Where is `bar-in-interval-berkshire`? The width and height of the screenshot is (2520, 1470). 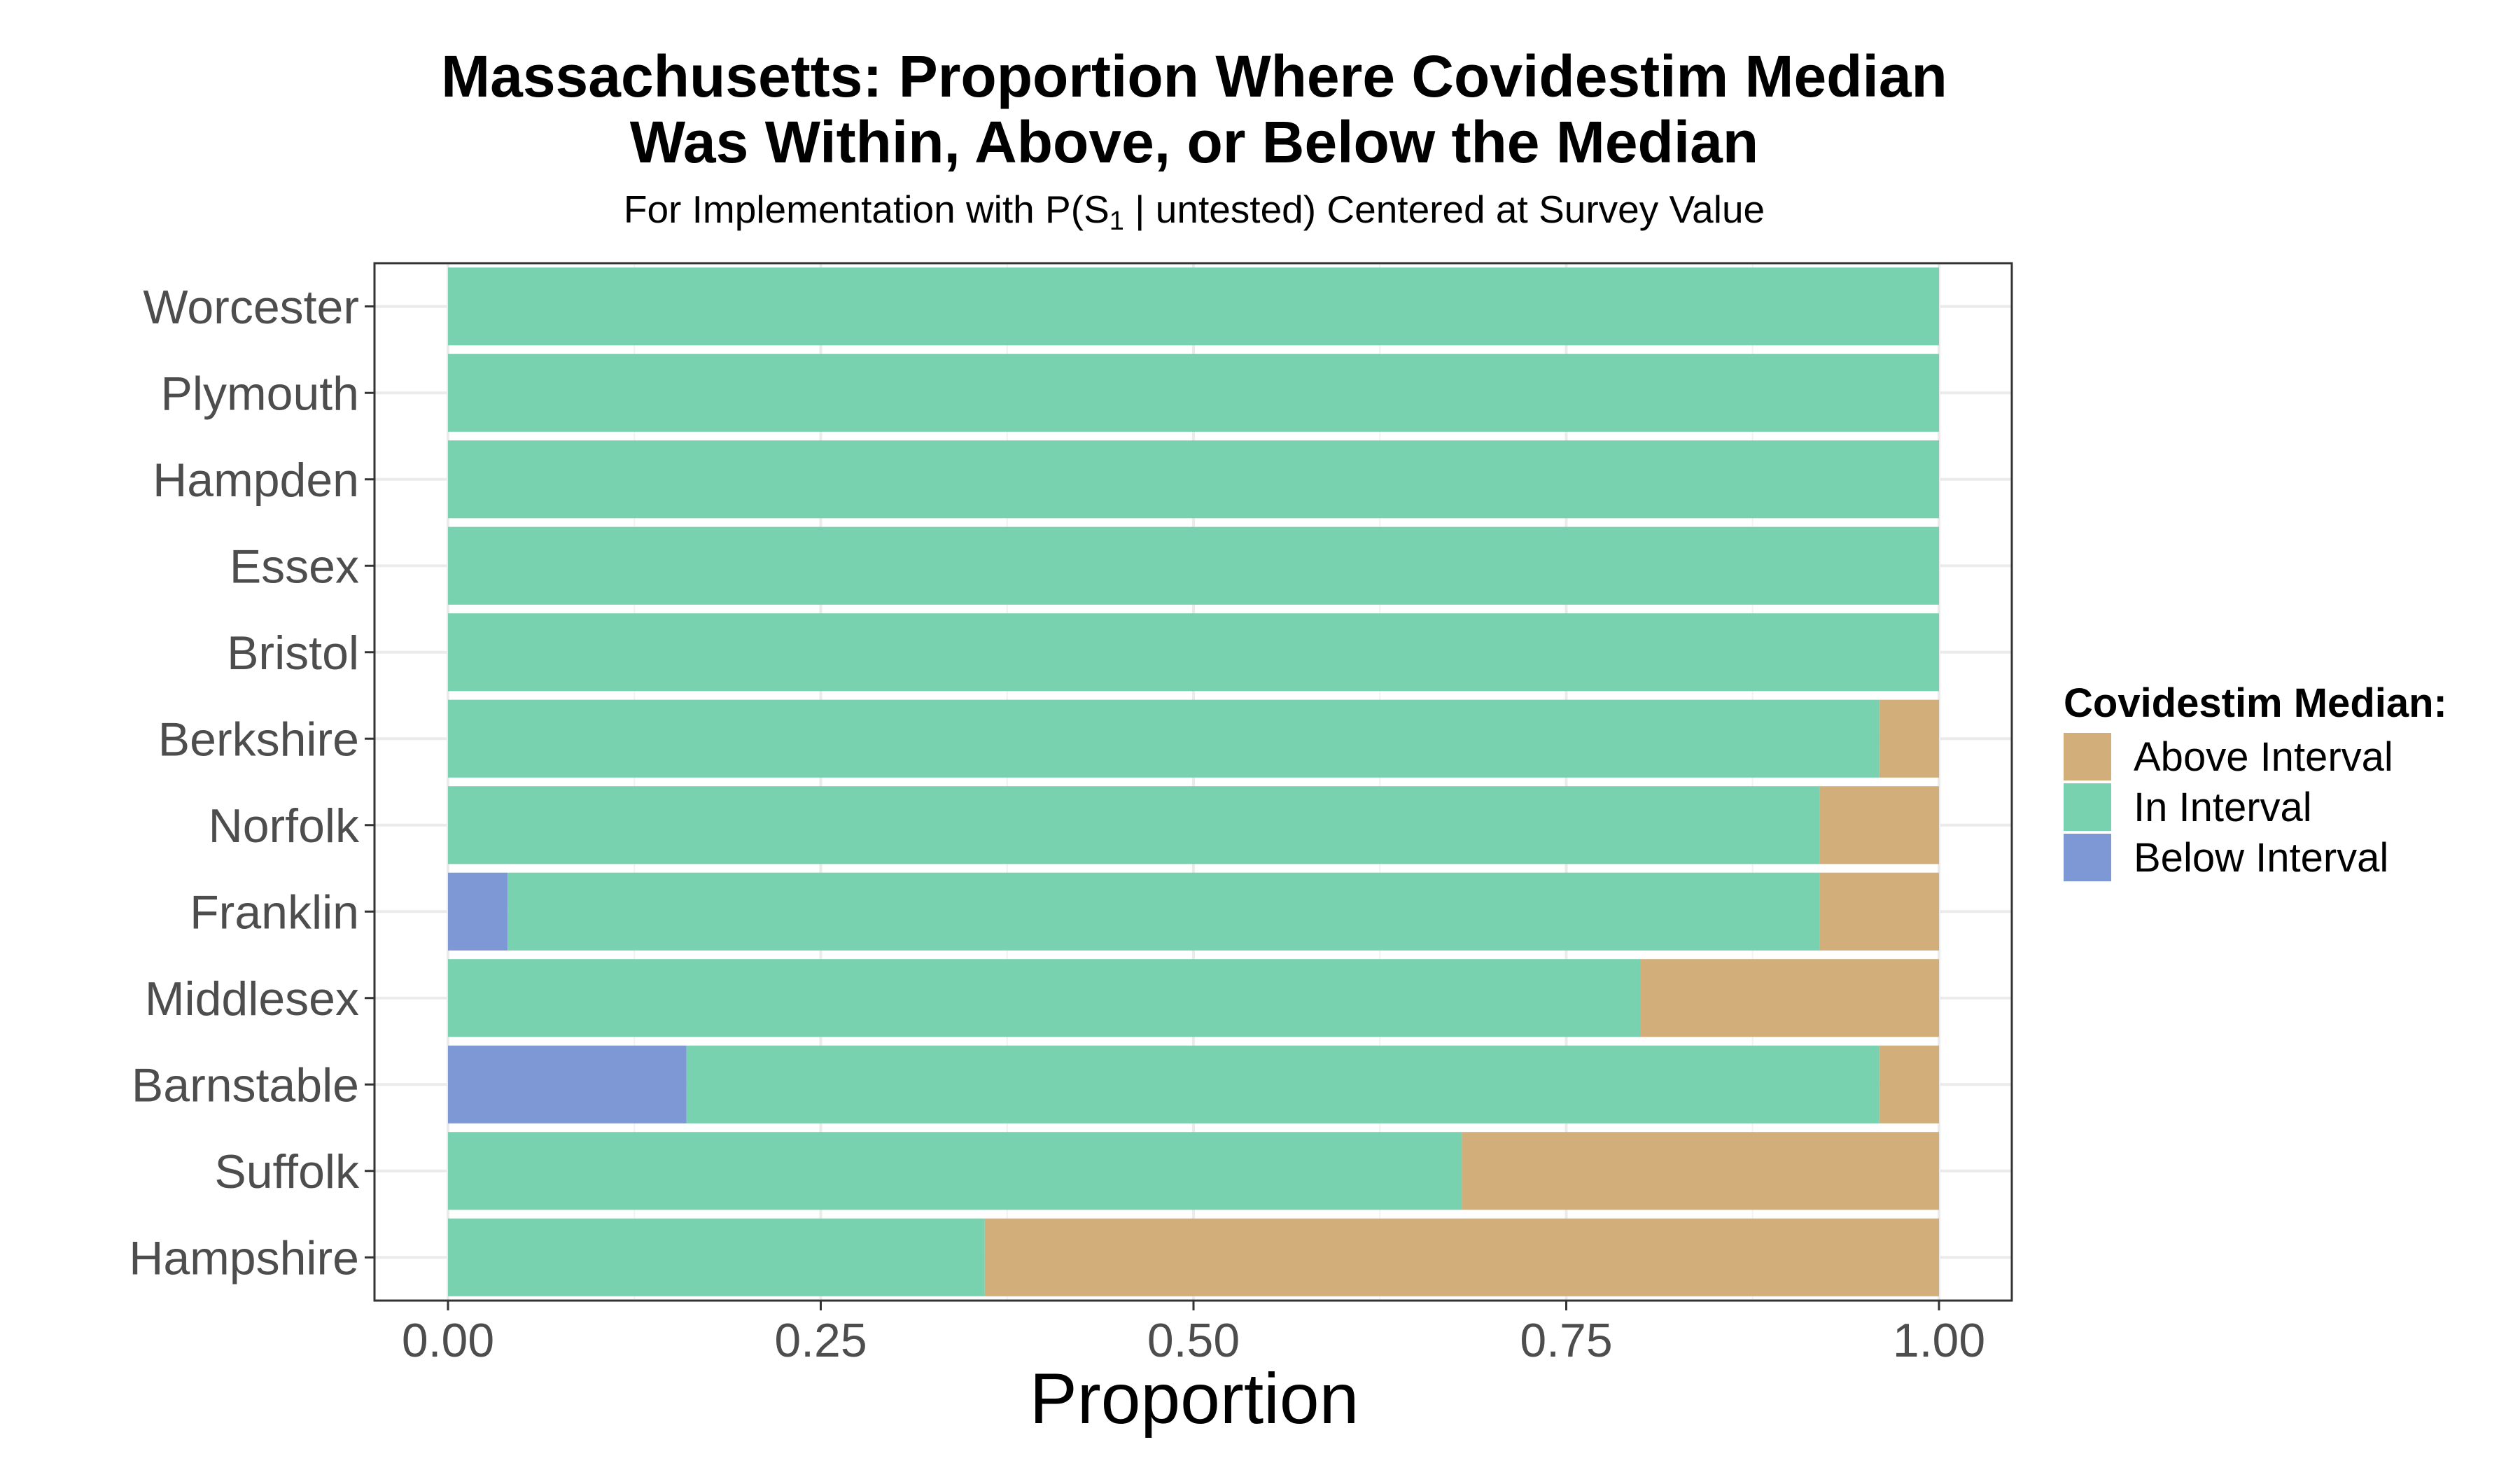
bar-in-interval-berkshire is located at coordinates (1163, 738).